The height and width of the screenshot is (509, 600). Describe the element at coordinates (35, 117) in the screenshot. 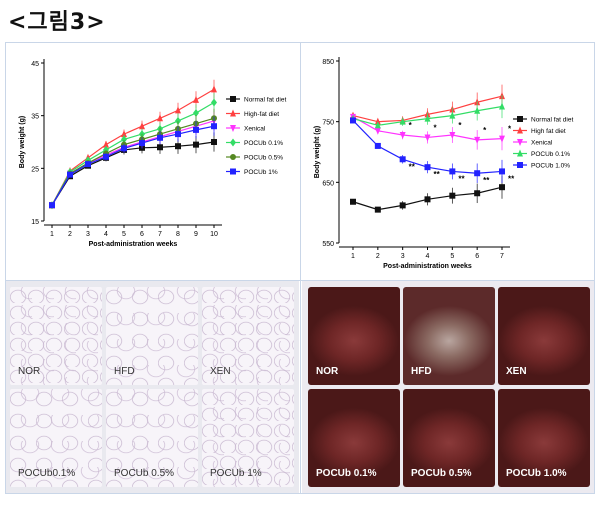

I see `y-tick-label: 35` at that location.